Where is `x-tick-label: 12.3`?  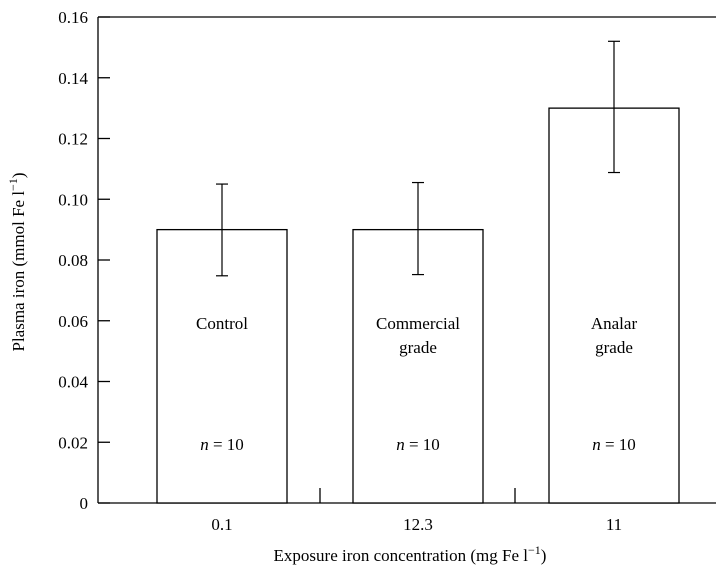
x-tick-label: 12.3 is located at coordinates (418, 524).